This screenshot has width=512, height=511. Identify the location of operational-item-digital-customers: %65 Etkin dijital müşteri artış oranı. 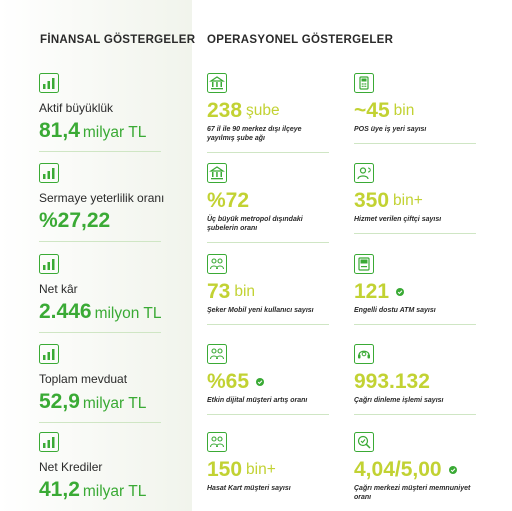
(268, 379).